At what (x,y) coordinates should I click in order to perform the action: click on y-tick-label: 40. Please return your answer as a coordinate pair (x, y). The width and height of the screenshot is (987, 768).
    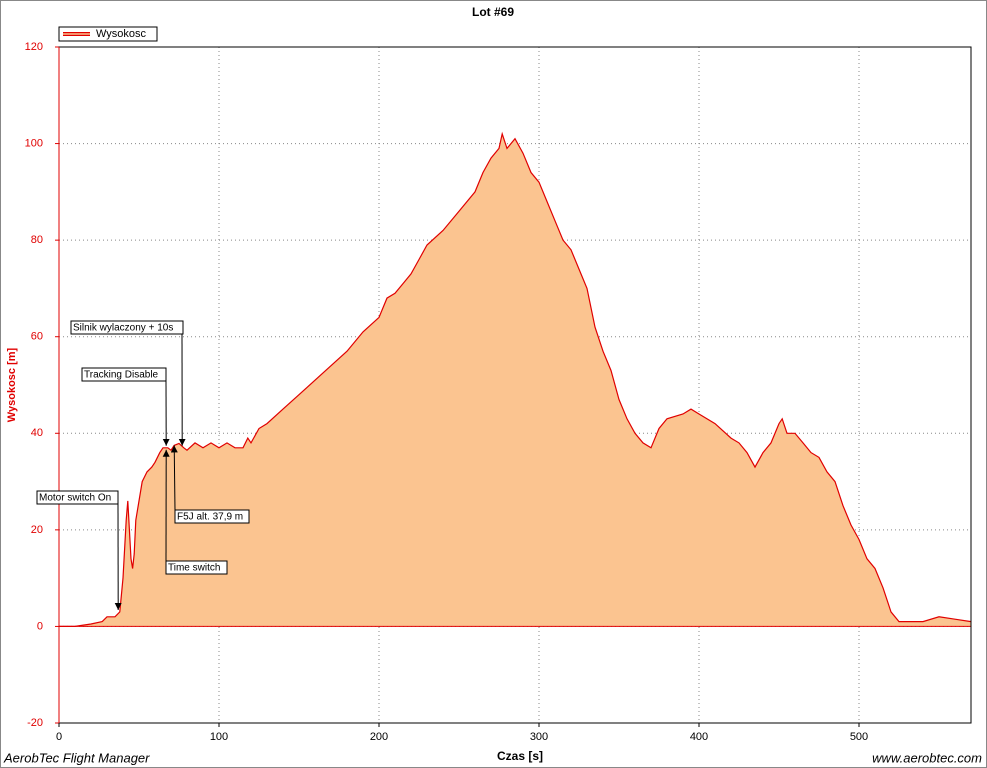
    Looking at the image, I should click on (37, 433).